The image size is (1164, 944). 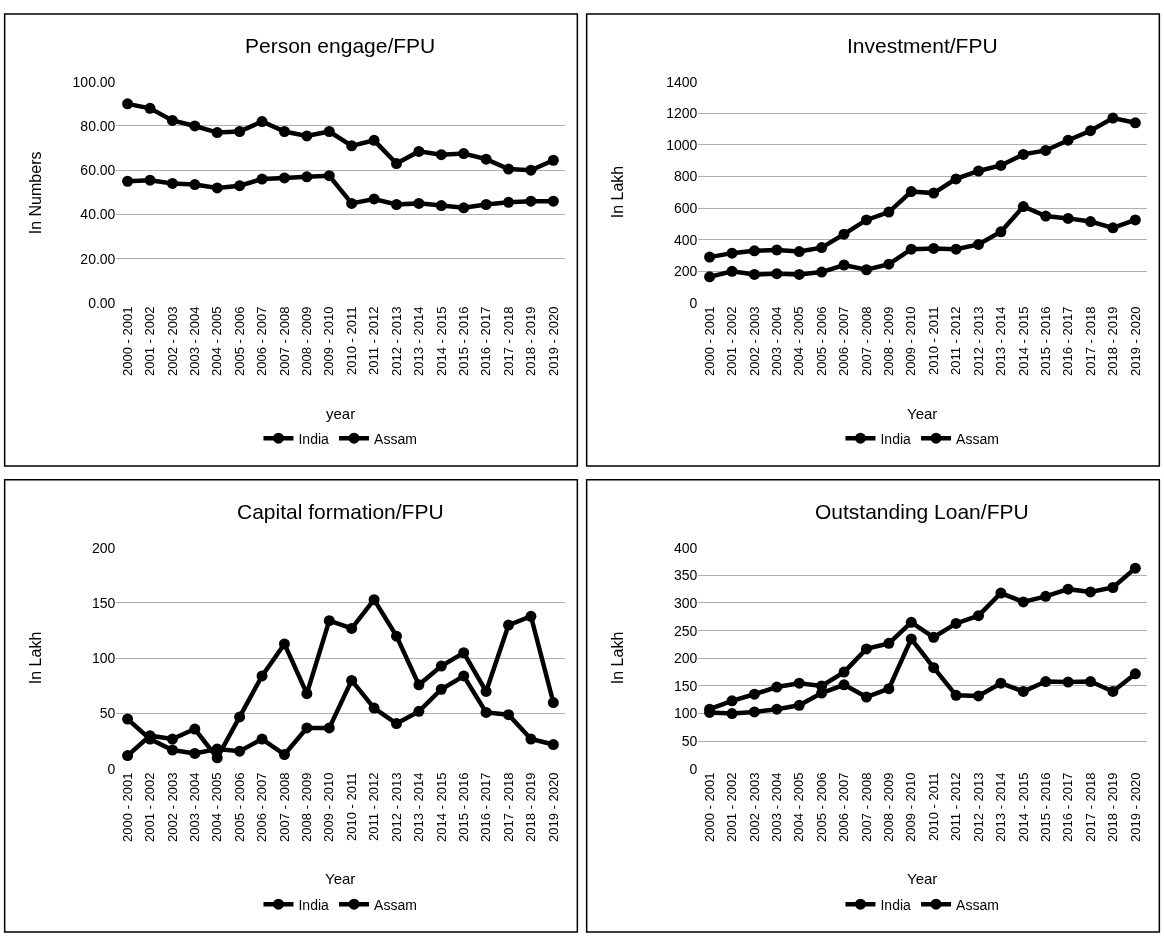 What do you see at coordinates (693, 302) in the screenshot?
I see `y-tick-label: 0` at bounding box center [693, 302].